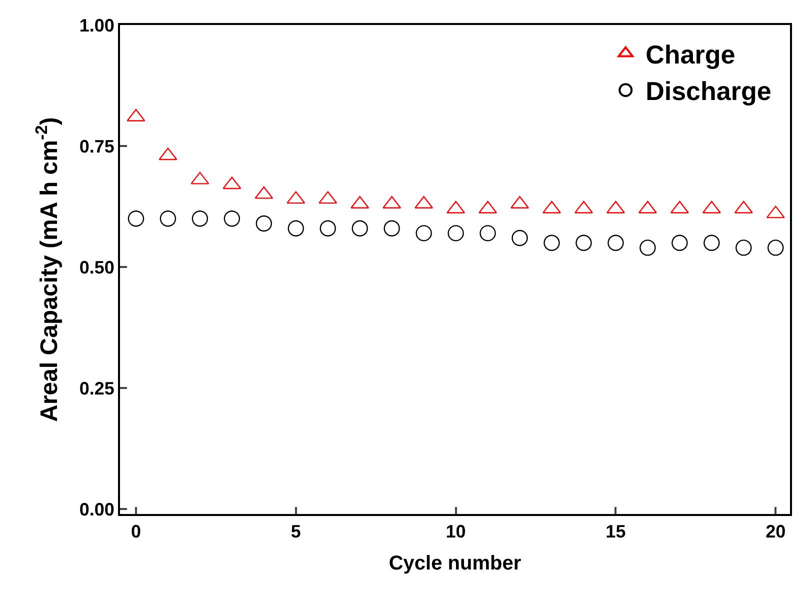 The image size is (797, 594). What do you see at coordinates (691, 54) in the screenshot?
I see `legend-label: Charge` at bounding box center [691, 54].